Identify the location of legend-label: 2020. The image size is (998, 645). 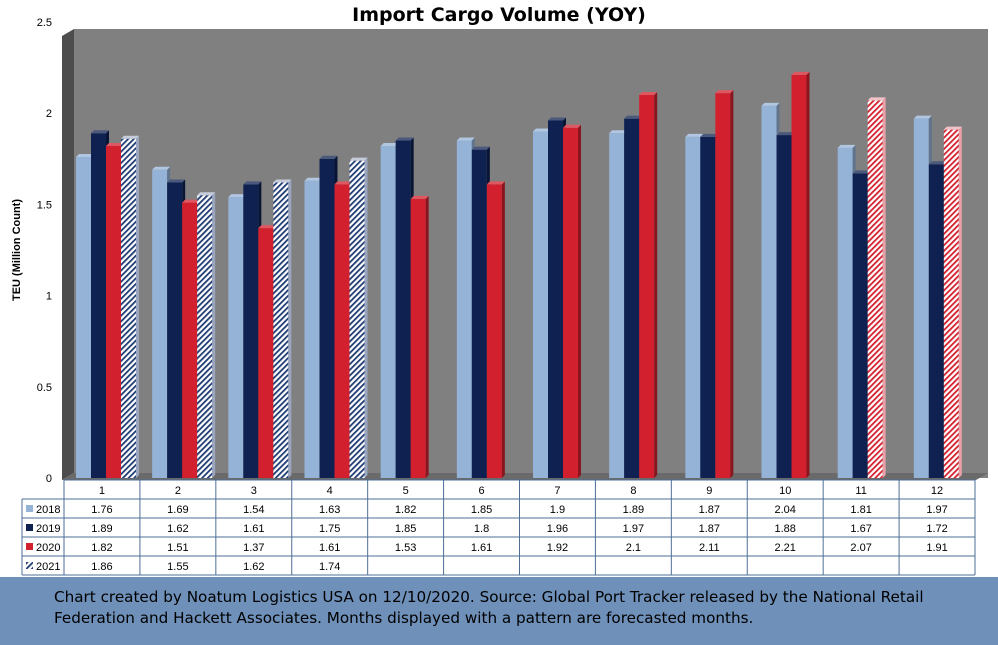
(48, 548).